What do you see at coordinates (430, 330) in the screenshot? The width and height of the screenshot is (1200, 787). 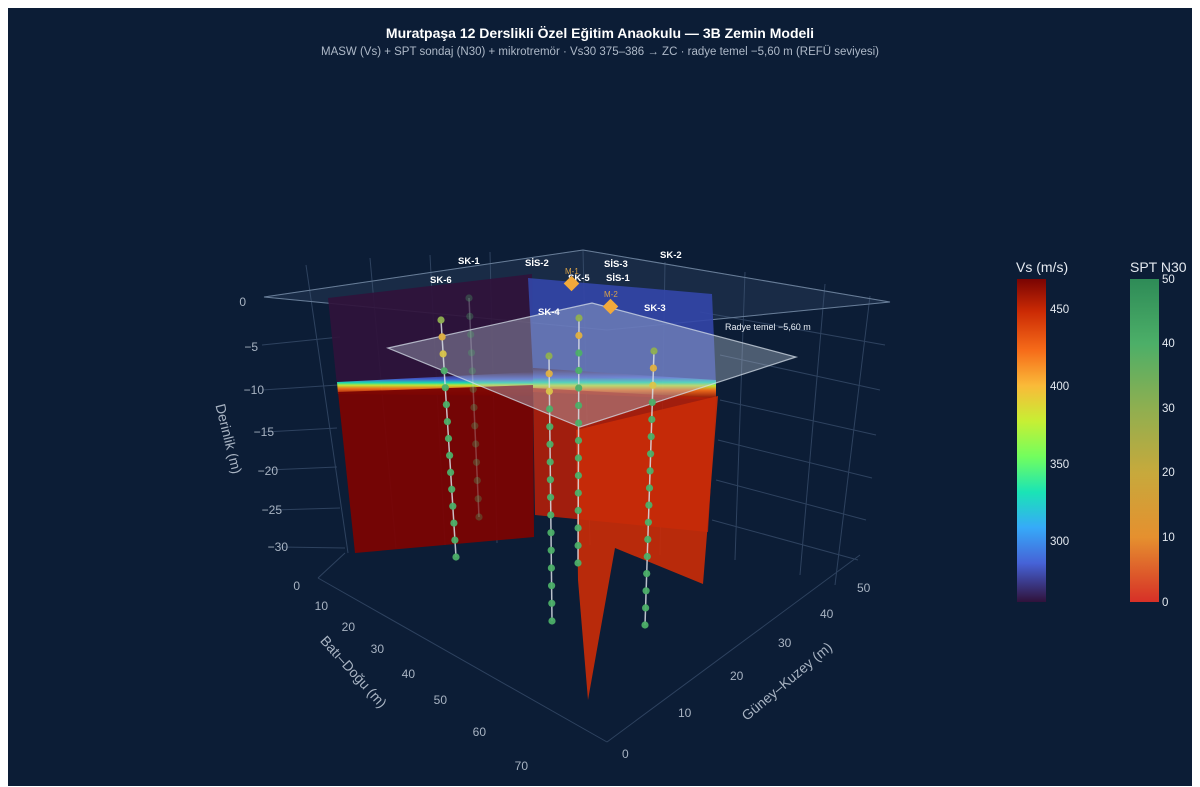 I see `vs-section-west-east-shallow` at bounding box center [430, 330].